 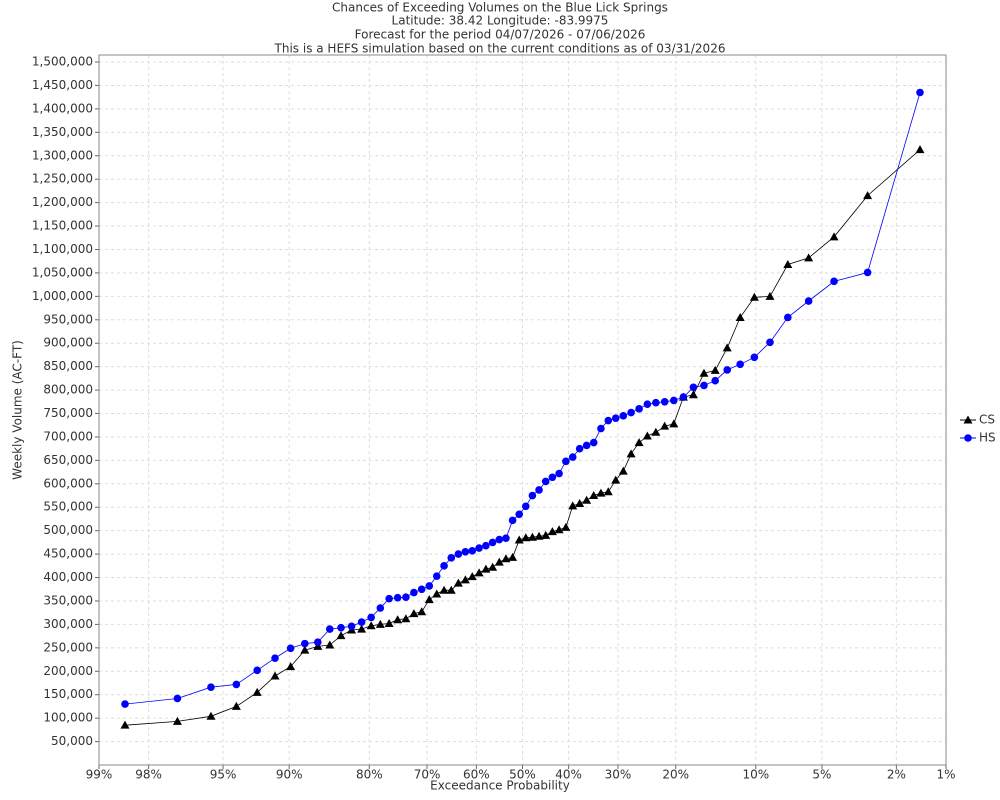 I want to click on y-tick-label: 700,000, so click(x=68, y=436).